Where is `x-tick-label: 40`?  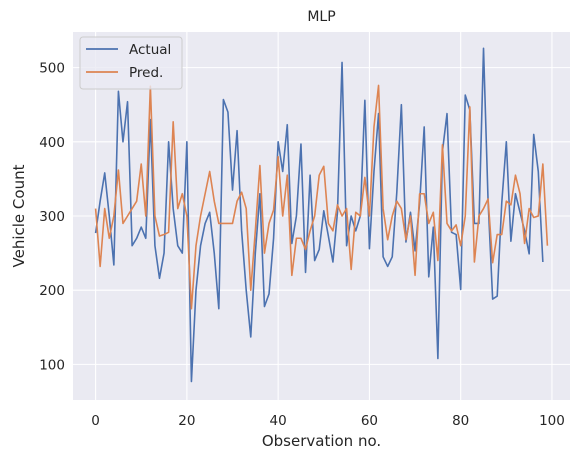 x-tick-label: 40 is located at coordinates (278, 421).